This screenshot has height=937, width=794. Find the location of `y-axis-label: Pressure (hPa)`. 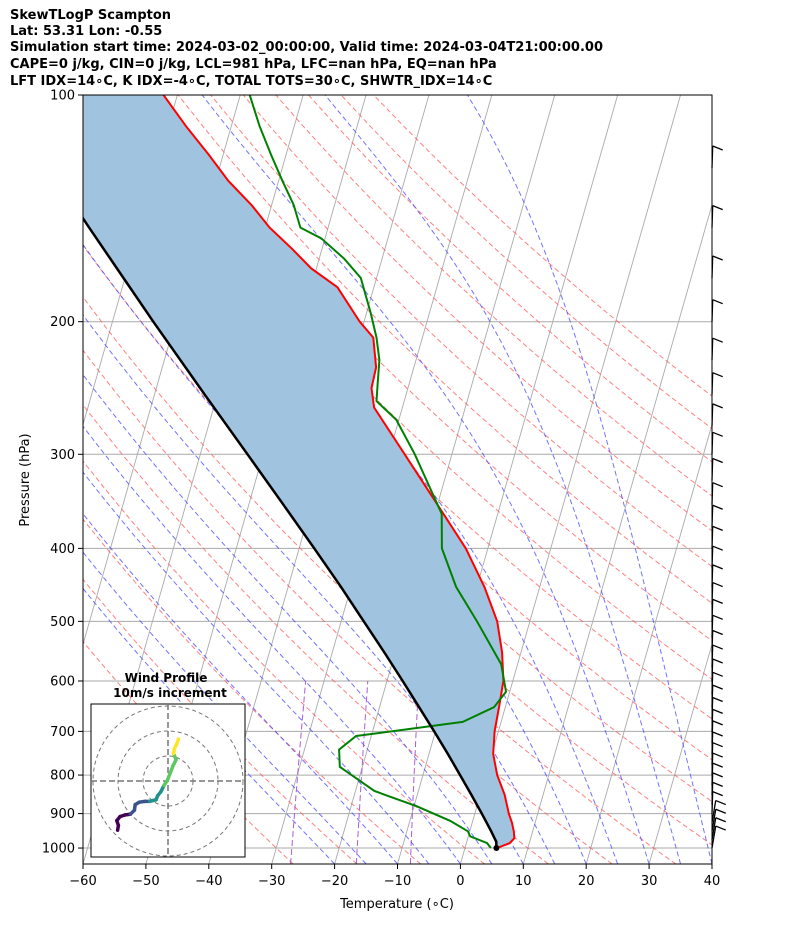

y-axis-label: Pressure (hPa) is located at coordinates (25, 479).